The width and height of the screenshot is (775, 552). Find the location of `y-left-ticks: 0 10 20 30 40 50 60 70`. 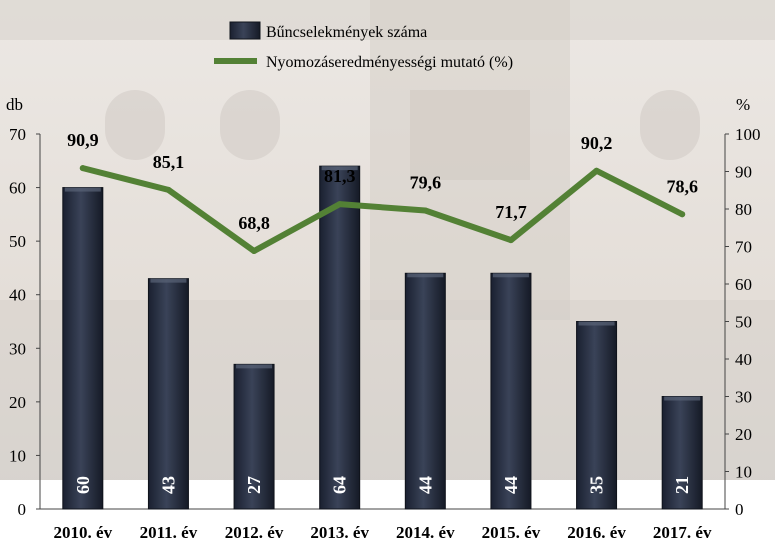

y-left-ticks: 0 10 20 30 40 50 60 70 is located at coordinates (24, 322).